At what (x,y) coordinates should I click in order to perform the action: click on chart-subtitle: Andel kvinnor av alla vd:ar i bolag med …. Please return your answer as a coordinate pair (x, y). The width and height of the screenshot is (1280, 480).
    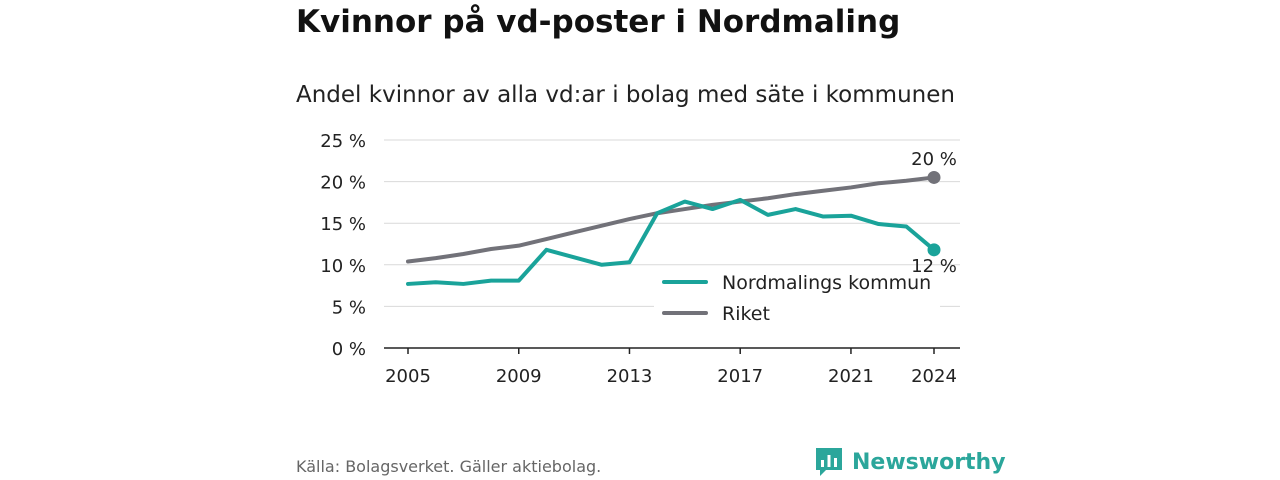
    Looking at the image, I should click on (625, 95).